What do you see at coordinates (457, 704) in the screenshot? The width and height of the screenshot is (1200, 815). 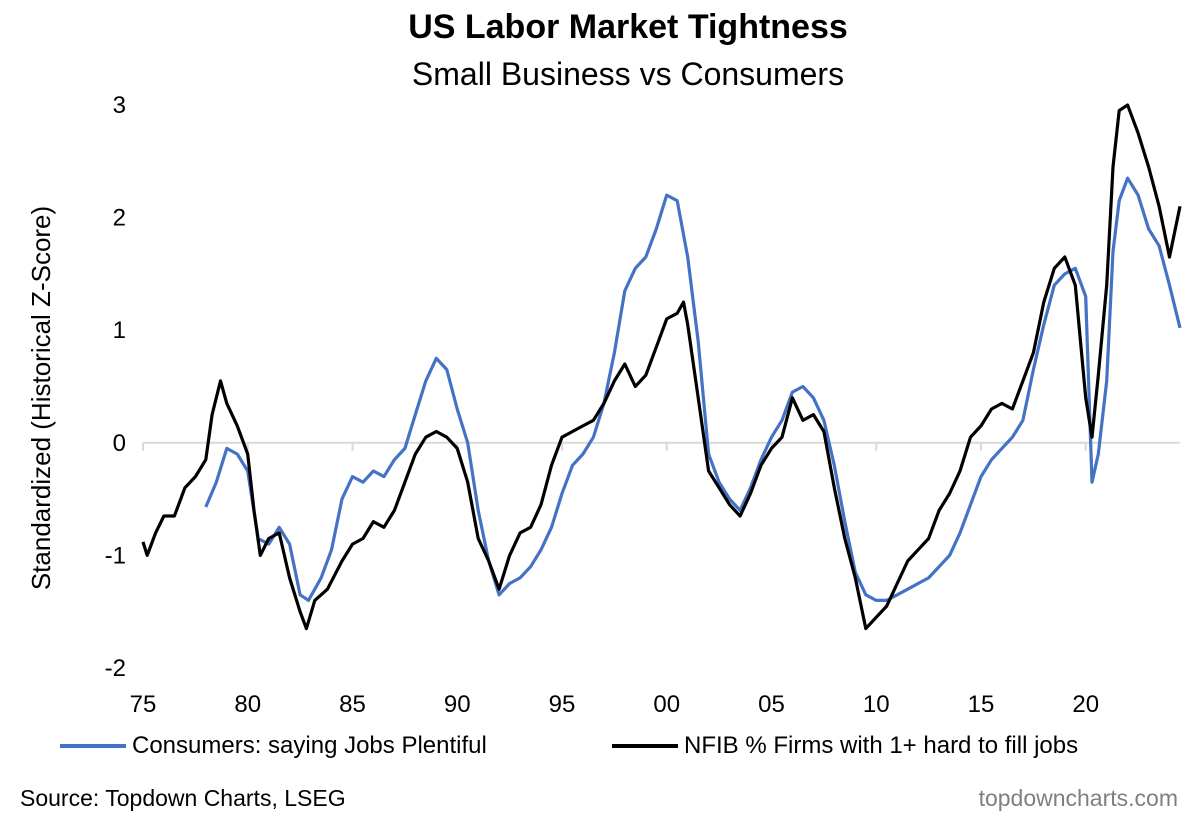 I see `x-tick-label: 90` at bounding box center [457, 704].